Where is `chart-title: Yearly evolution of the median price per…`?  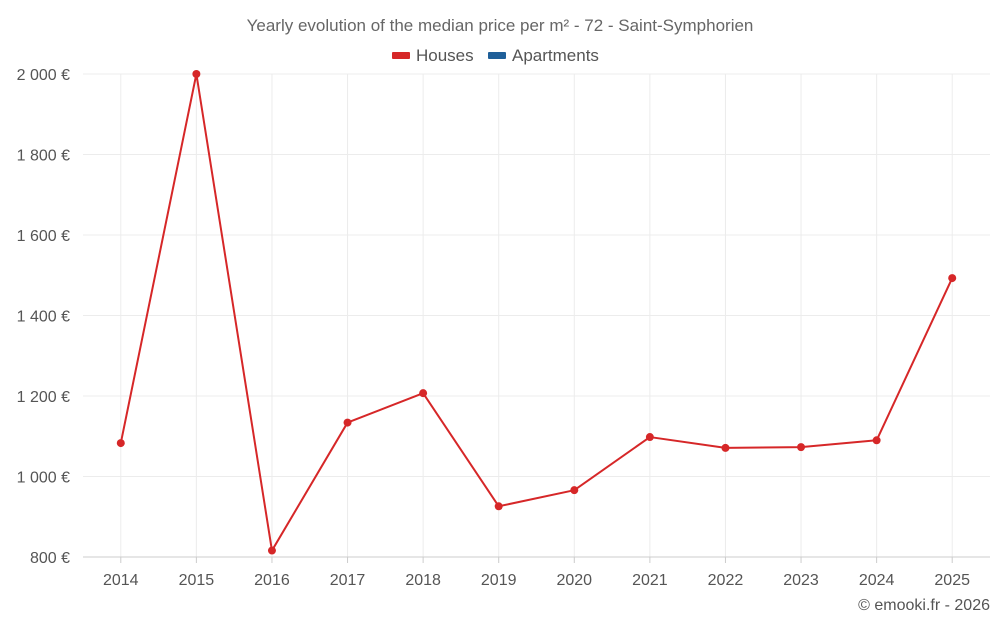
chart-title: Yearly evolution of the median price per… is located at coordinates (500, 25).